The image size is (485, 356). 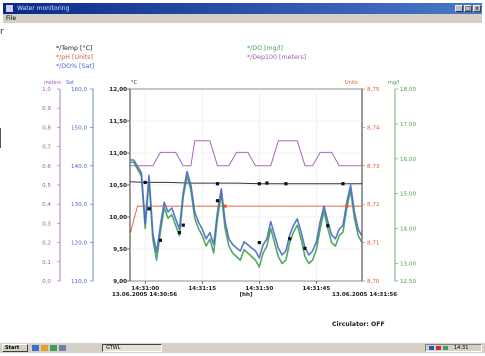 What do you see at coordinates (144, 295) in the screenshot?
I see `x-start-label: 13.06.2005 14:30:56` at bounding box center [144, 295].